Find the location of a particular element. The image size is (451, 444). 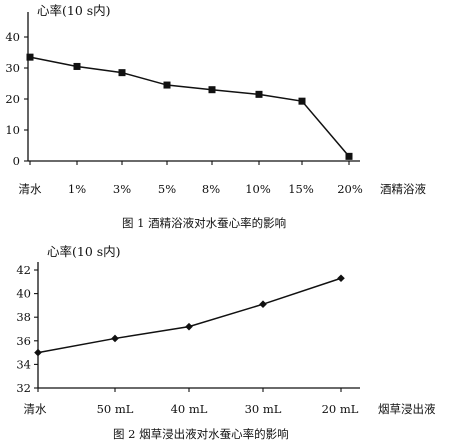

chart-1-x-tick-label: 1% is located at coordinates (77, 189).